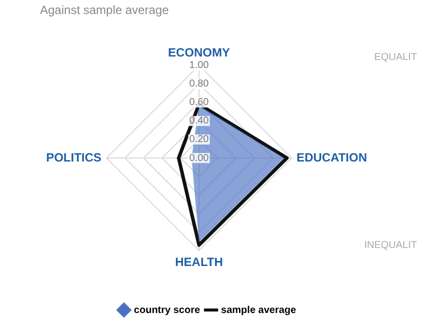 Image resolution: width=425 pixels, height=325 pixels. I want to click on y-tick-label: 1.00, so click(199, 66).